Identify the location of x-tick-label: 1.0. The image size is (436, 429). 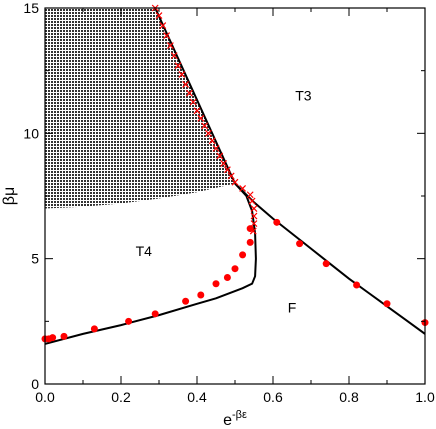
(425, 397).